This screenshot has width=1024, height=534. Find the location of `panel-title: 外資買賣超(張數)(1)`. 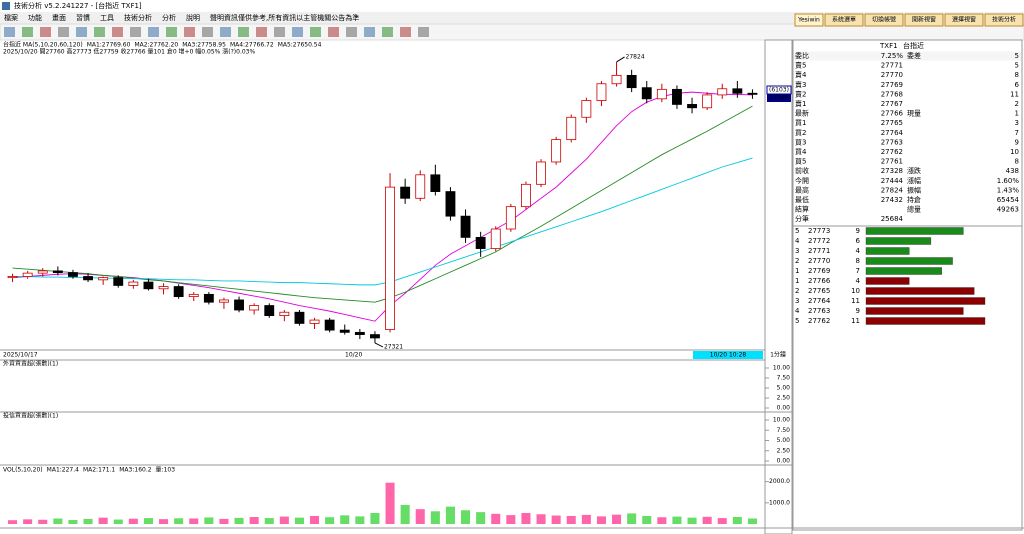

panel-title: 外資買賣超(張數)(1) is located at coordinates (30, 364).